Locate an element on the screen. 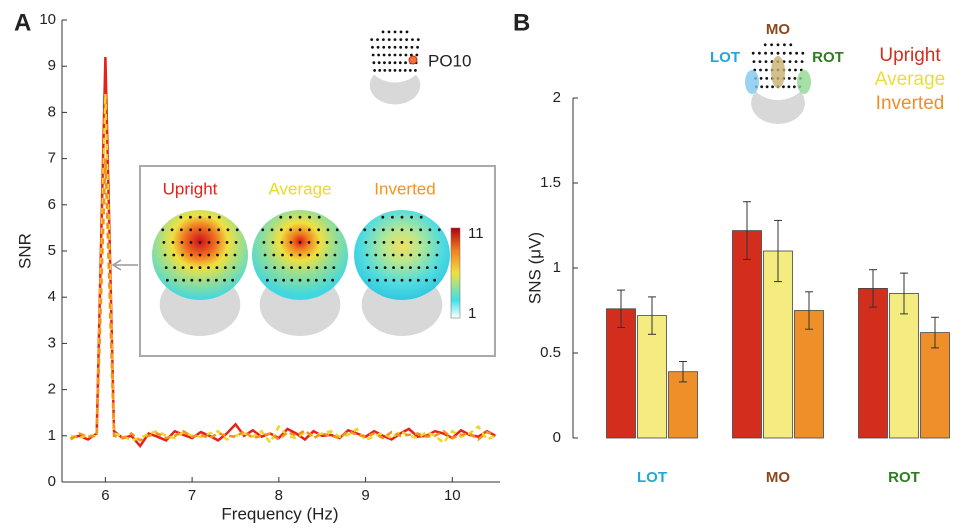  colorbar is located at coordinates (455, 273).